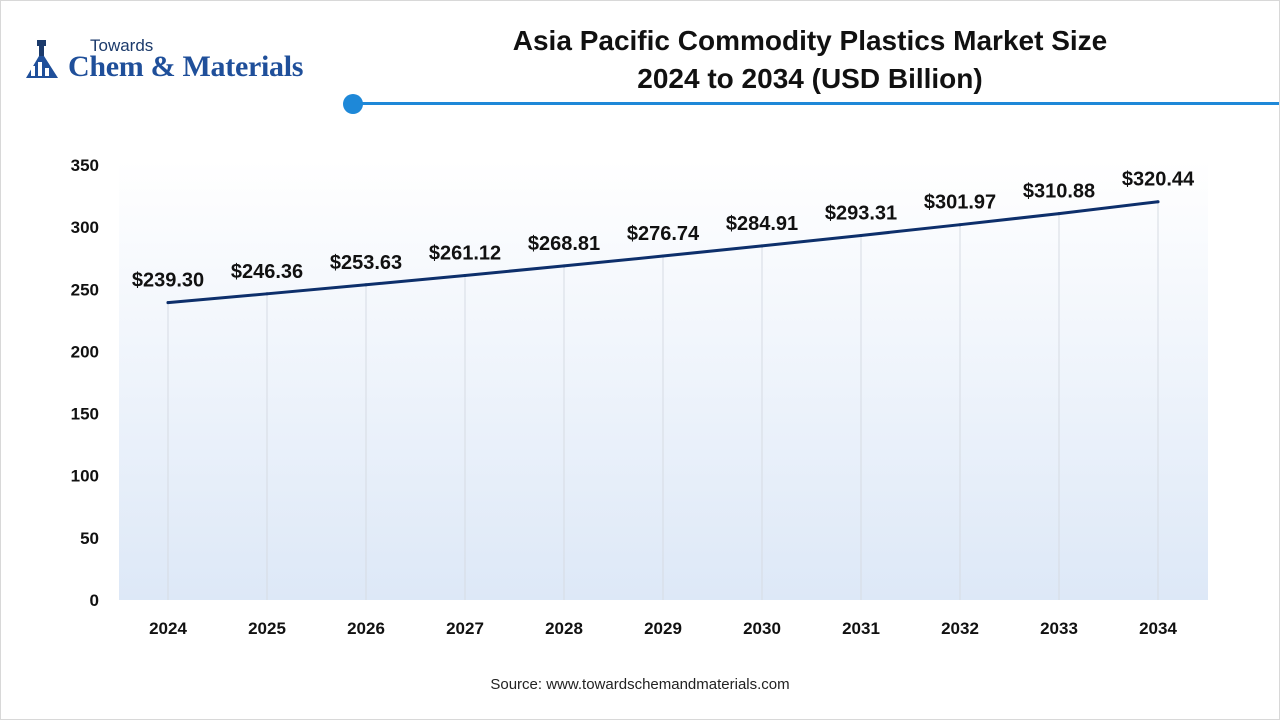 The height and width of the screenshot is (720, 1280). Describe the element at coordinates (186, 66) in the screenshot. I see `brand-name-large: Chem & Materials` at that location.